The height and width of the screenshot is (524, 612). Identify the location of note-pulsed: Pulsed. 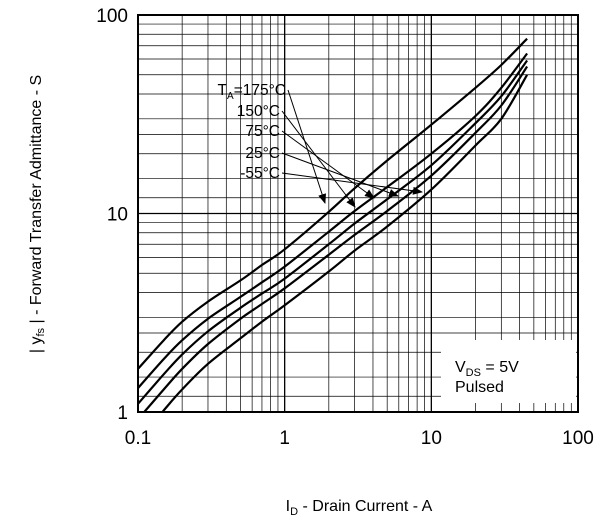
(479, 387).